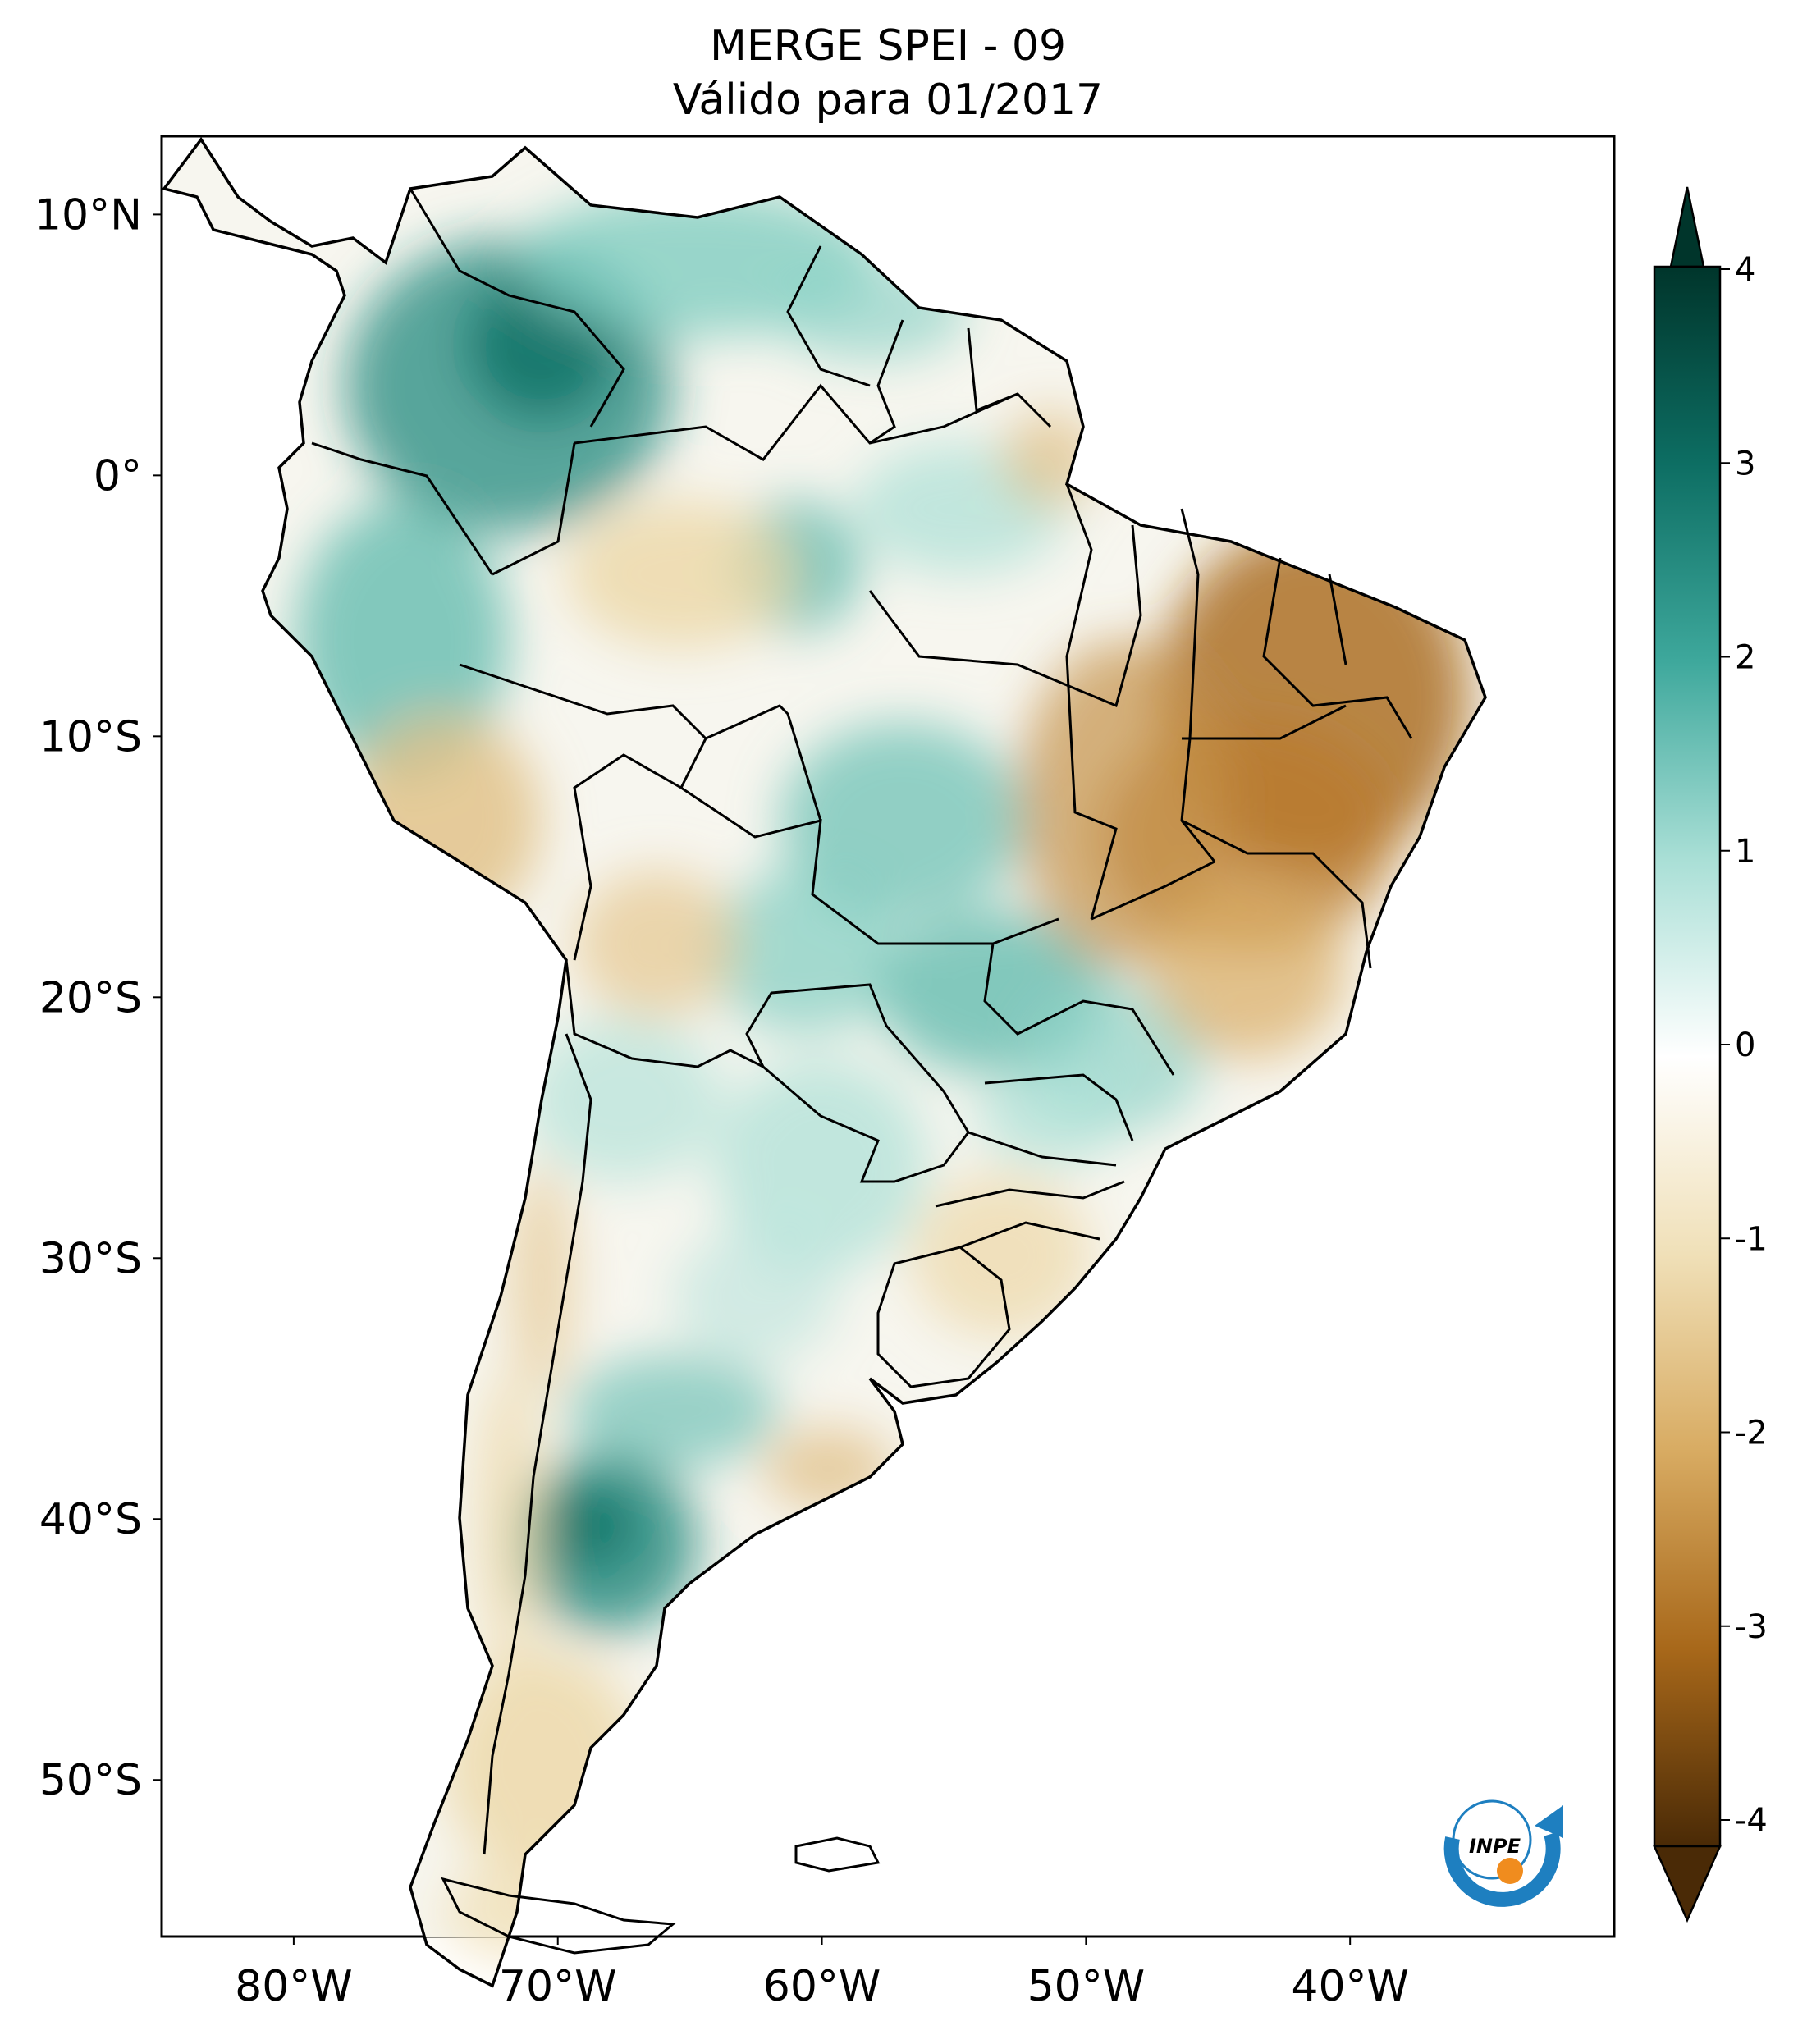 The image size is (1798, 2044). I want to click on lat-tick-label: 10°N, so click(88, 215).